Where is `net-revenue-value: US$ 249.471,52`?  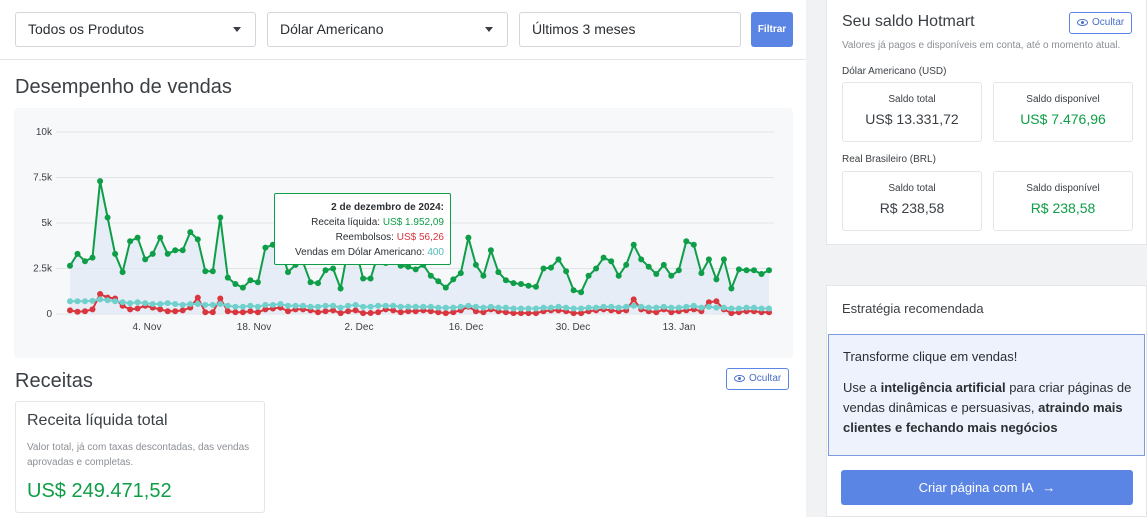
net-revenue-value: US$ 249.471,52 is located at coordinates (99, 491).